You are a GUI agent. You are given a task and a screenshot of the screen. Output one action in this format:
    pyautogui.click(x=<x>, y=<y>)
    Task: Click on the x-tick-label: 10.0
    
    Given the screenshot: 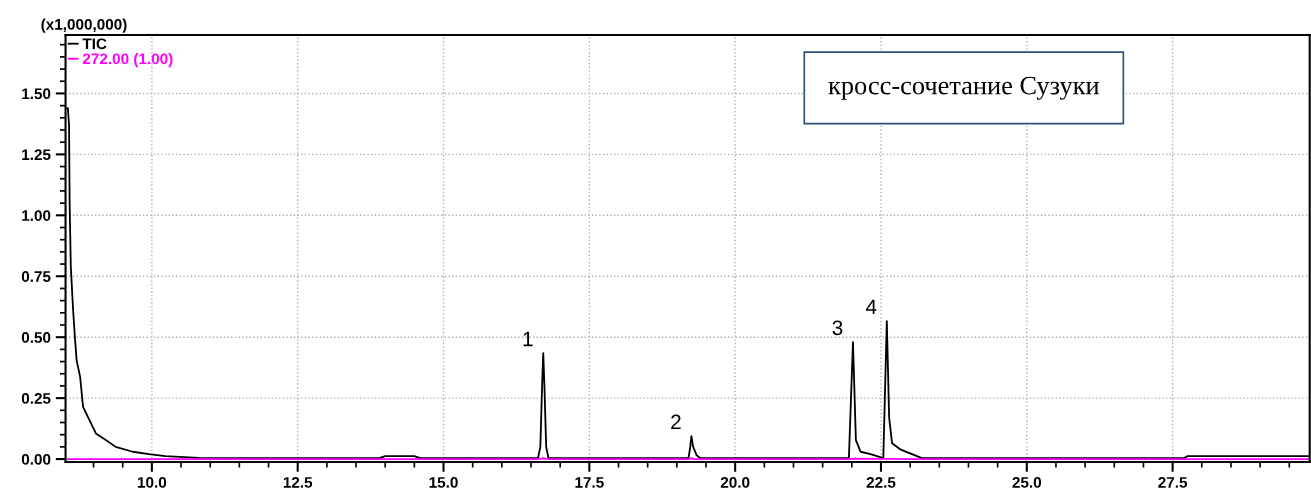 What is the action you would take?
    pyautogui.click(x=152, y=482)
    